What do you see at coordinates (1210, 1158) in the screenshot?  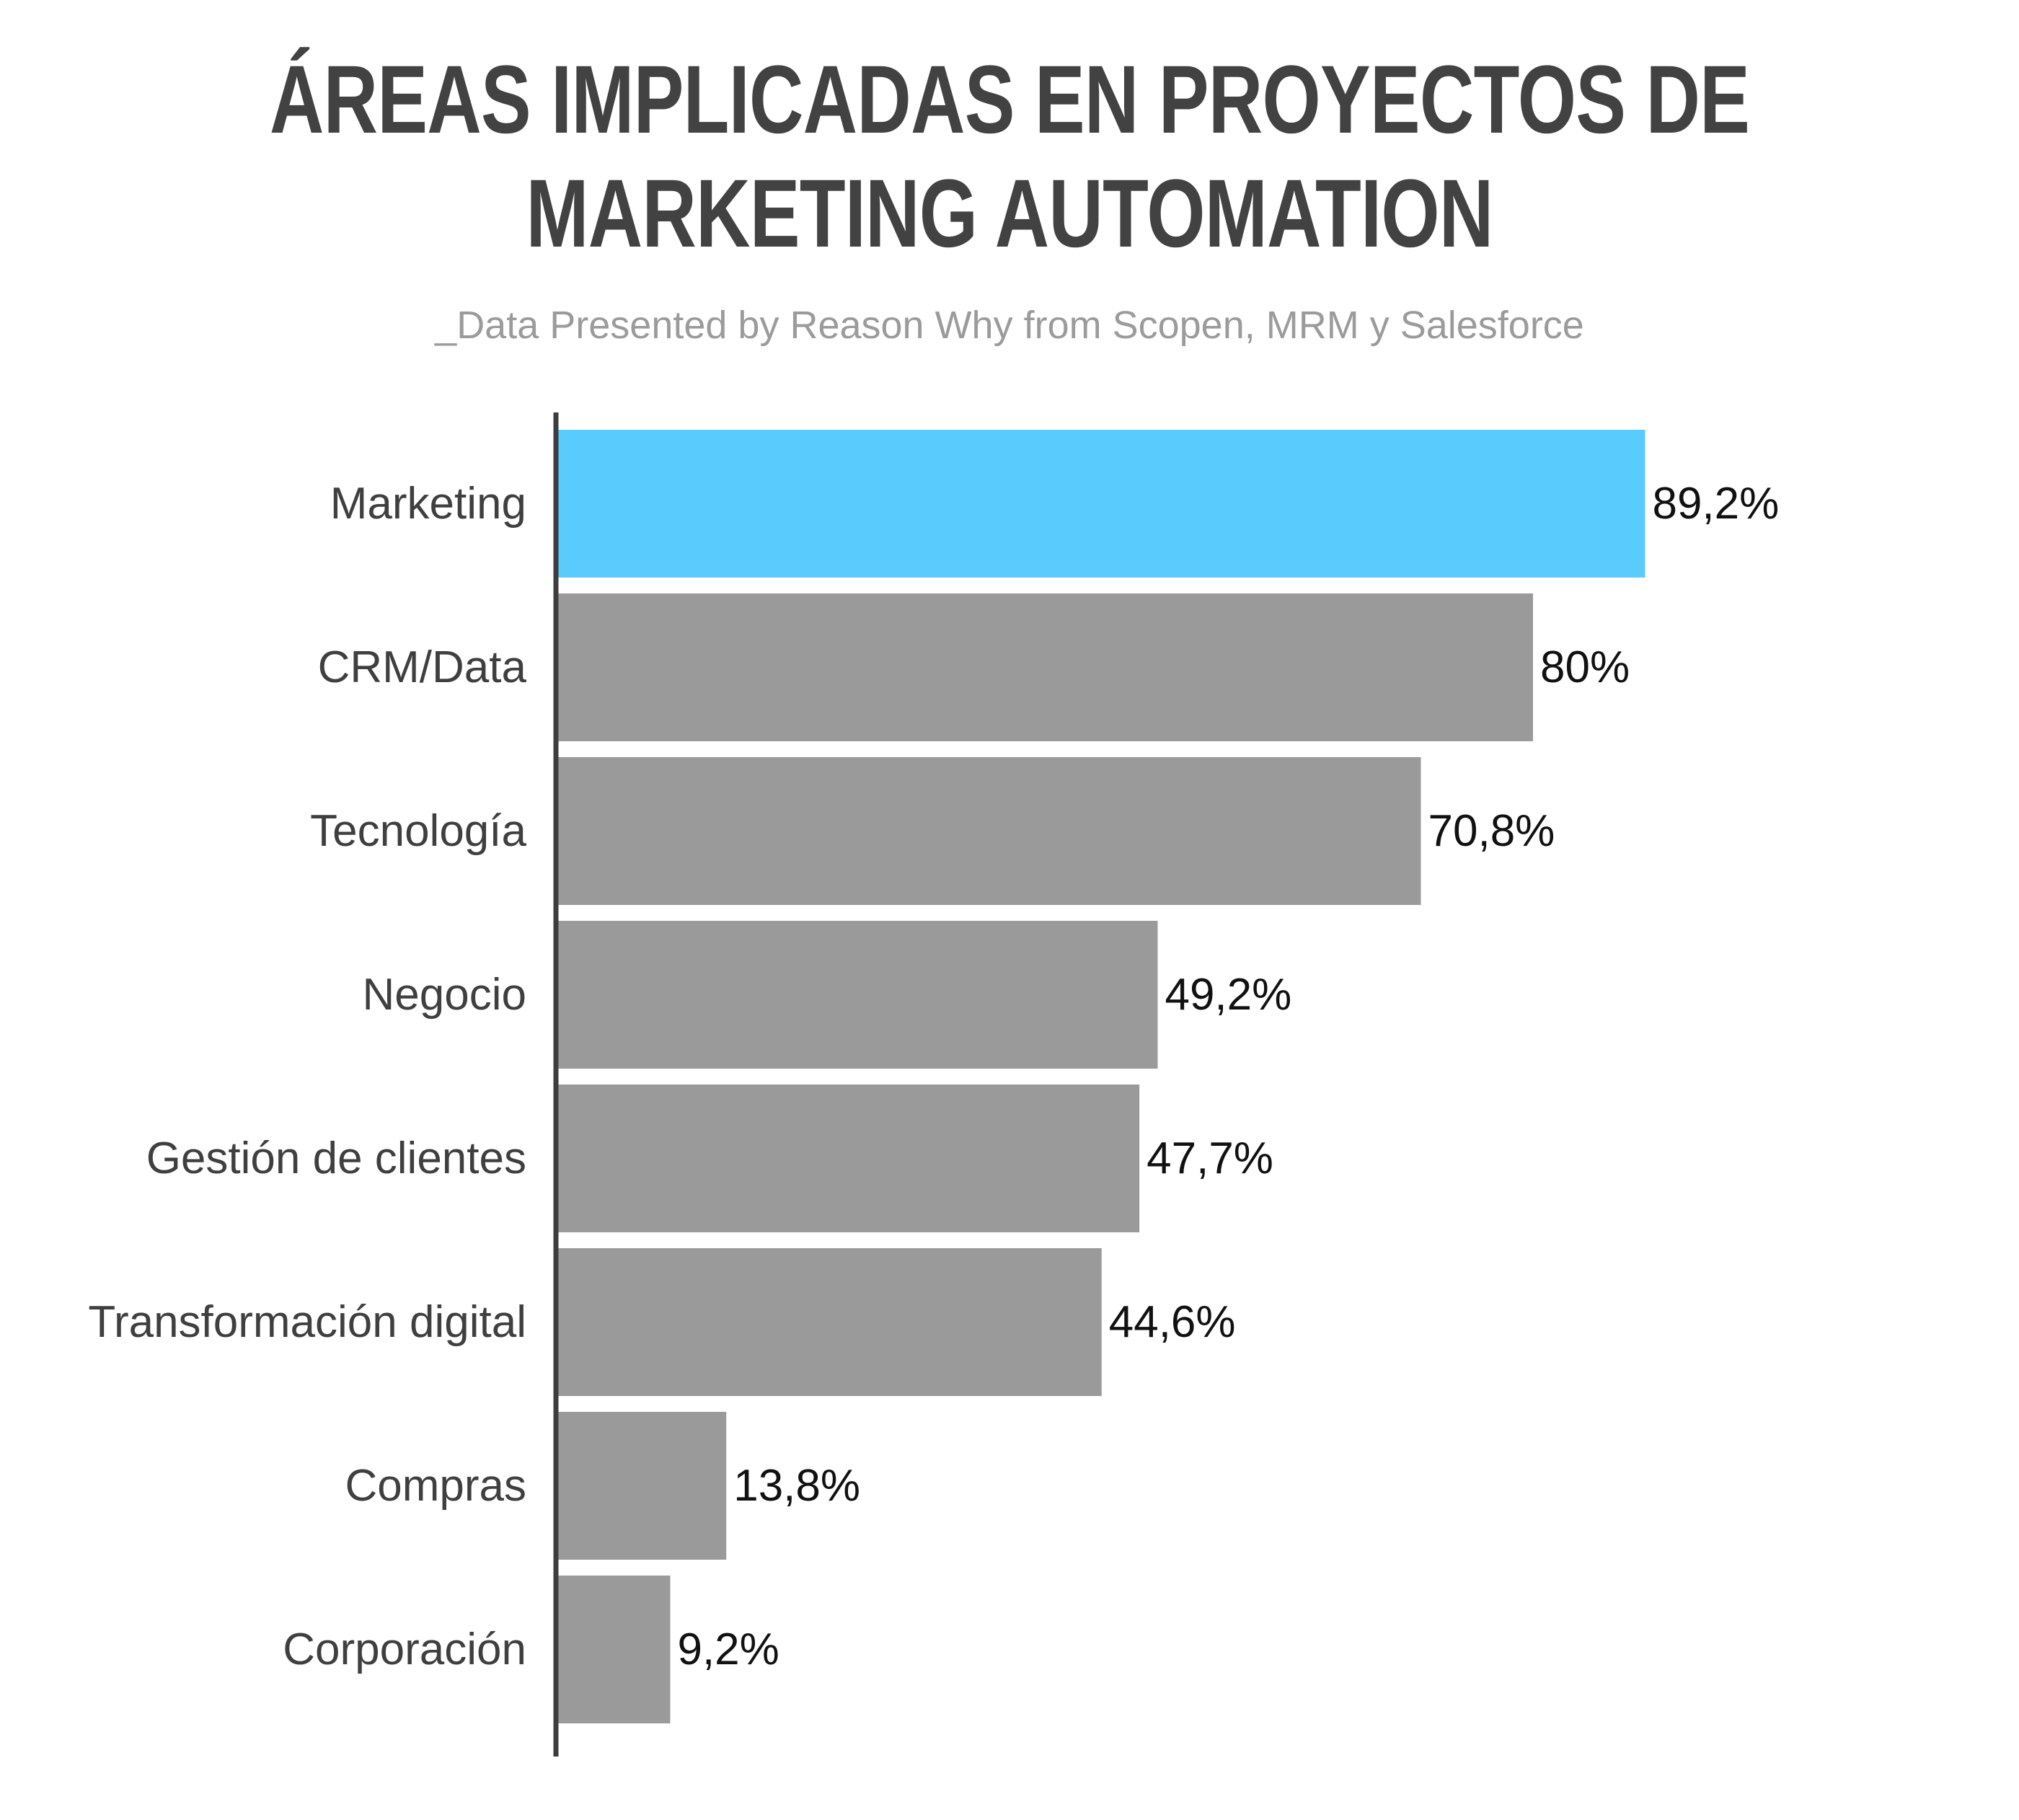 I see `value-label-4: 47,7%` at bounding box center [1210, 1158].